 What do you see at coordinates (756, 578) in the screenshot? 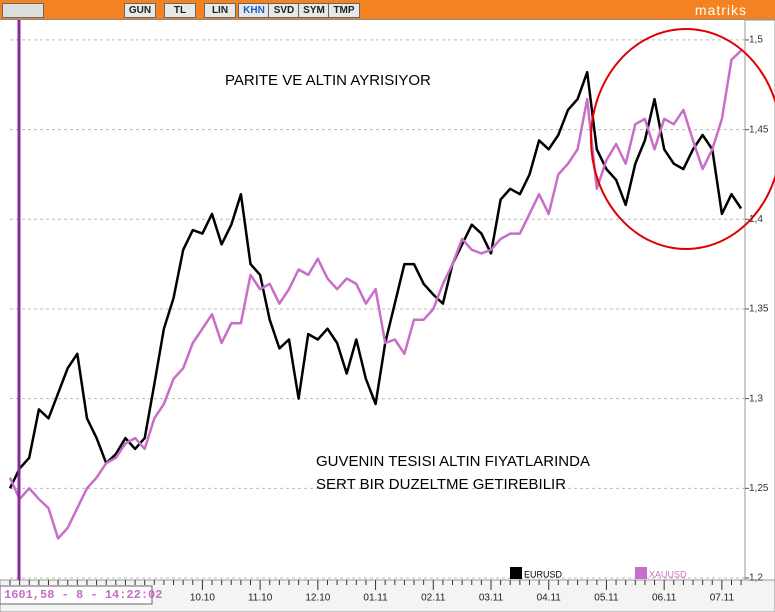
I see `y-tick-label: 1,2` at bounding box center [756, 578].